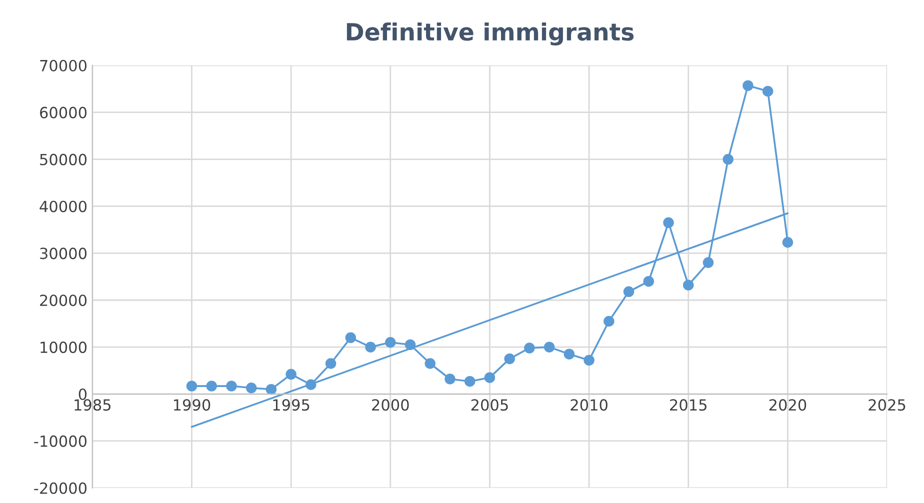 The image size is (924, 503). Describe the element at coordinates (82, 394) in the screenshot. I see `y-tick-label: 0` at that location.